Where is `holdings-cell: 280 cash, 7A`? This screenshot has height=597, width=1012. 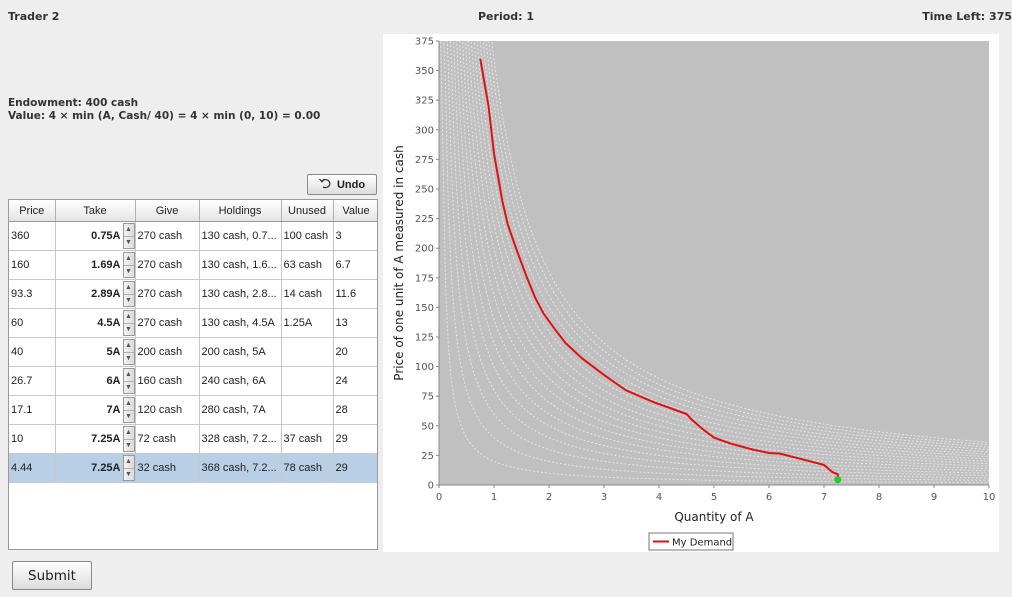
holdings-cell: 280 cash, 7A is located at coordinates (240, 410).